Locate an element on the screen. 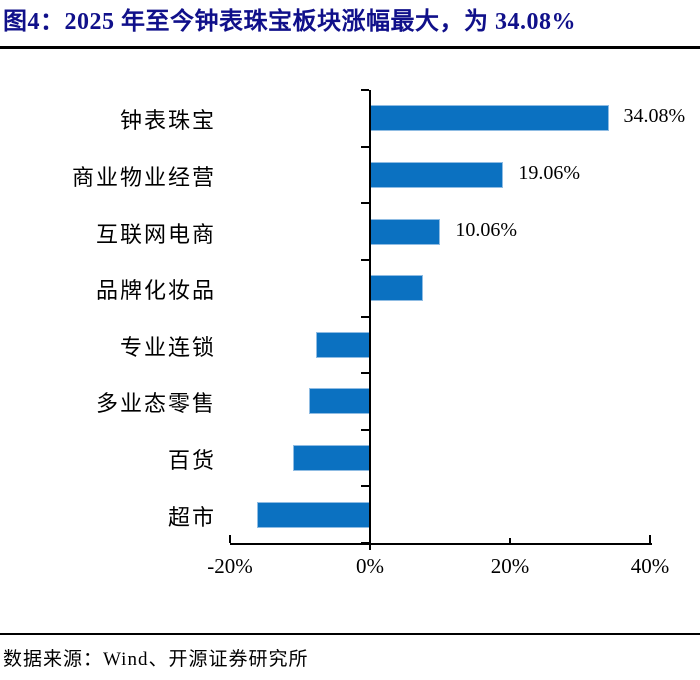 The image size is (700, 680). title-divider is located at coordinates (350, 47).